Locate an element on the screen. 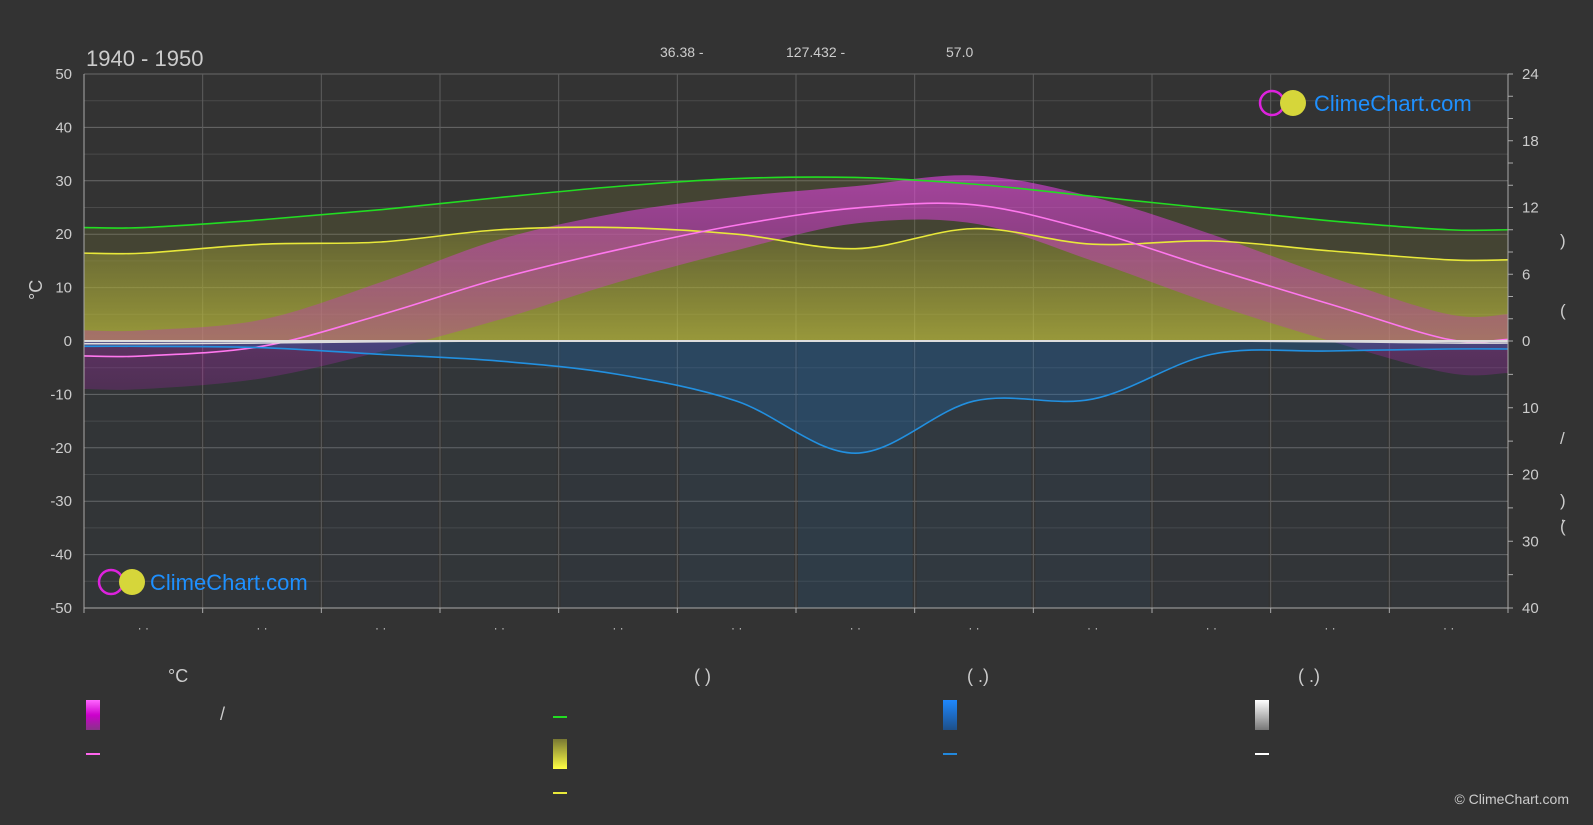  copyright: © ClimeChart.com is located at coordinates (1511, 799).